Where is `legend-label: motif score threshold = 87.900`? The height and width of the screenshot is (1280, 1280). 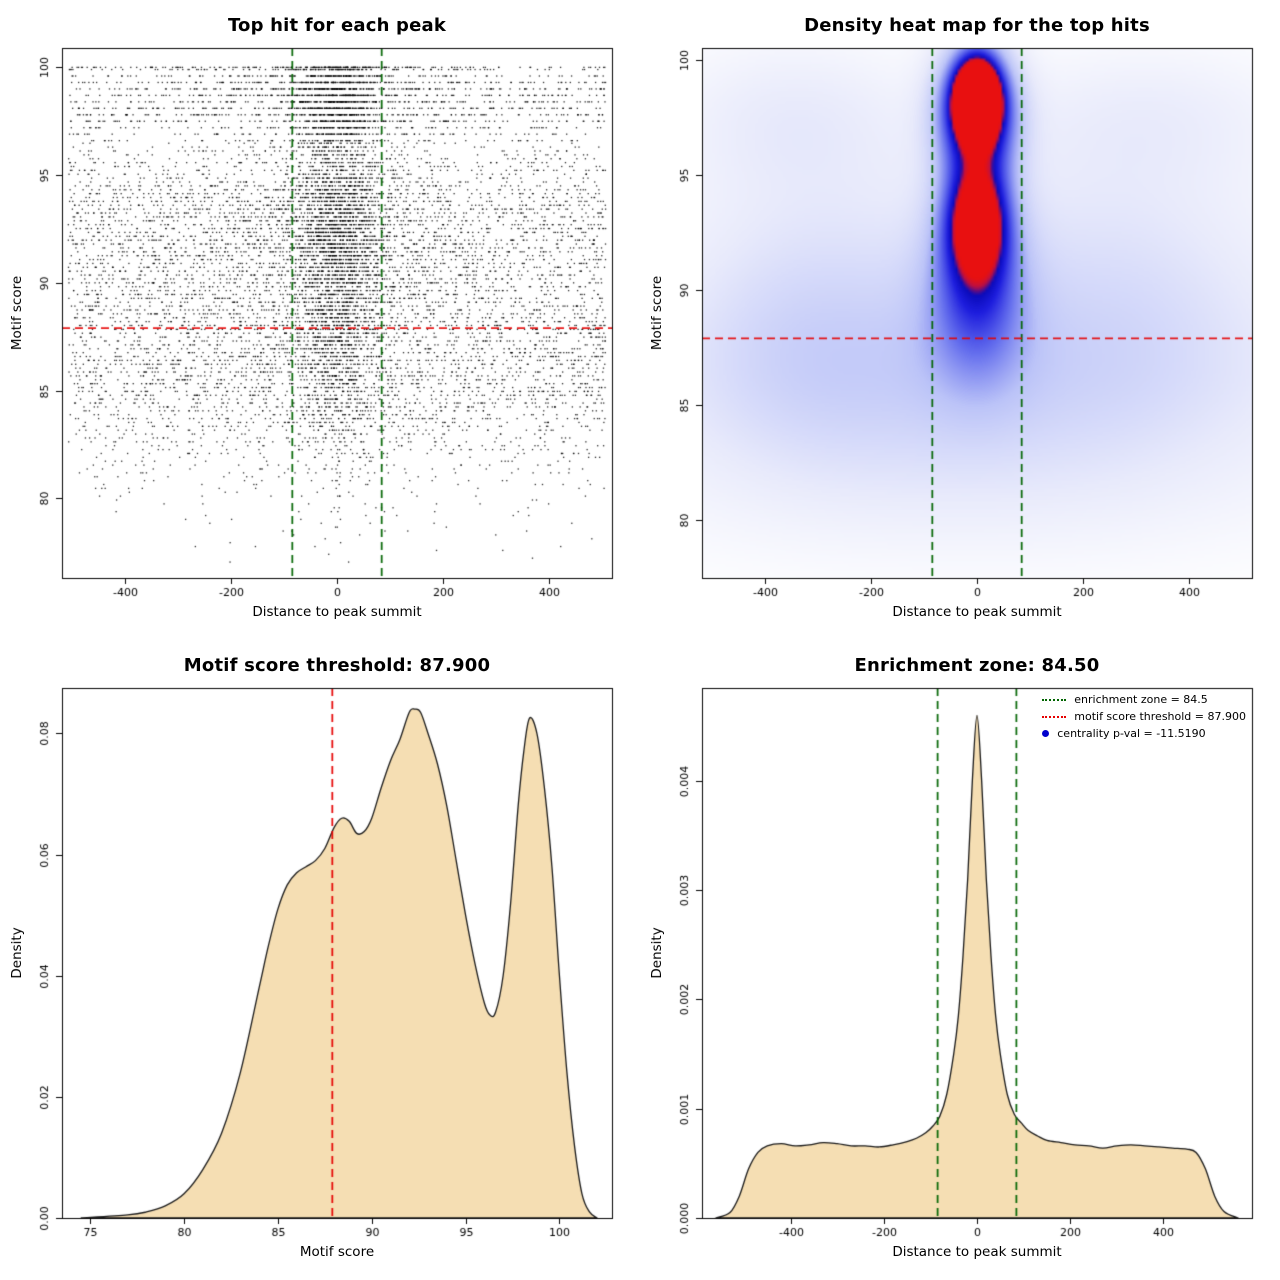
legend-label: motif score threshold = 87.900 is located at coordinates (1160, 716).